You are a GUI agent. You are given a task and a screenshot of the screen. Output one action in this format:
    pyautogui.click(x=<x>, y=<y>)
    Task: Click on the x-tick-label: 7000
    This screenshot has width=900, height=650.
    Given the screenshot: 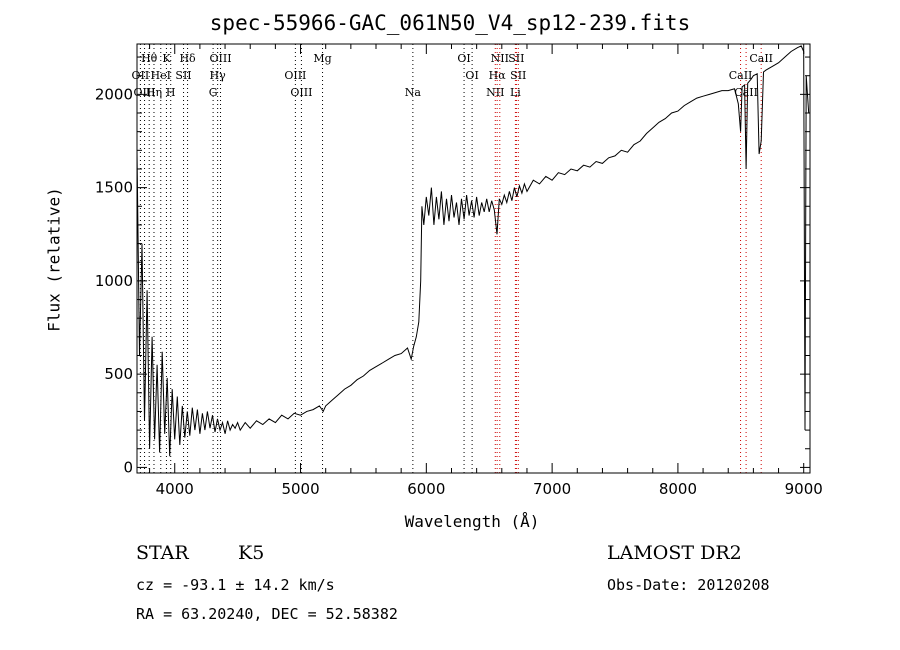 What is the action you would take?
    pyautogui.click(x=552, y=489)
    